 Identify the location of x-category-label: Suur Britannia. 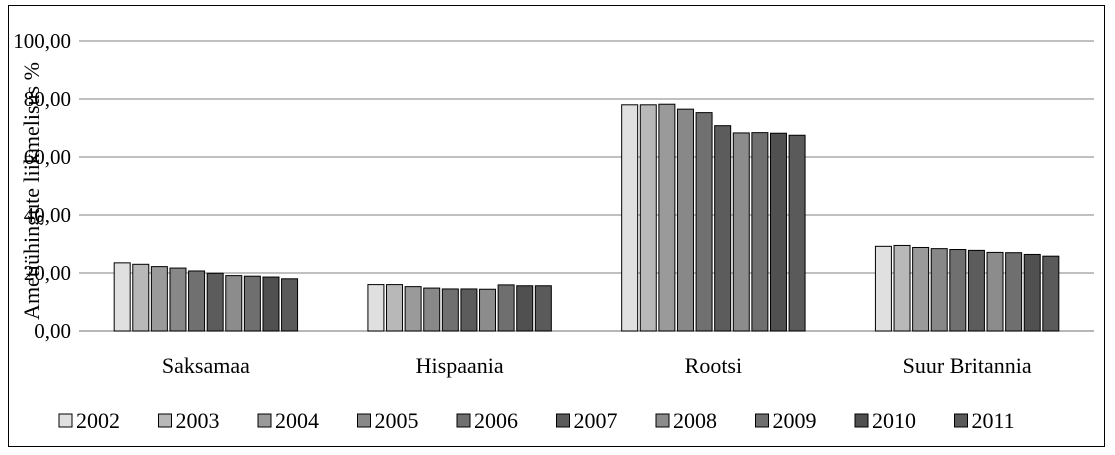
(967, 365).